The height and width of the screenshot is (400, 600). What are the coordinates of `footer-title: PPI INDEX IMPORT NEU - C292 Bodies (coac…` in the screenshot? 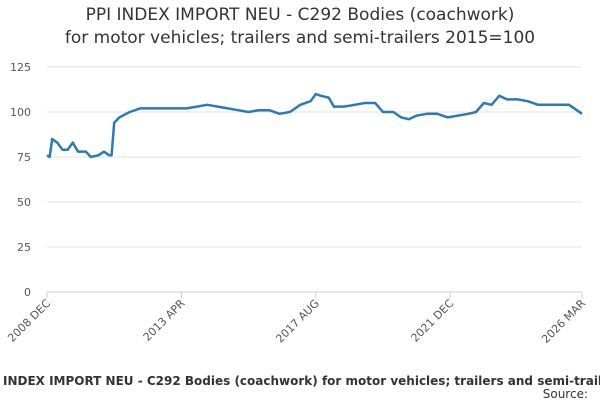 It's located at (300, 381).